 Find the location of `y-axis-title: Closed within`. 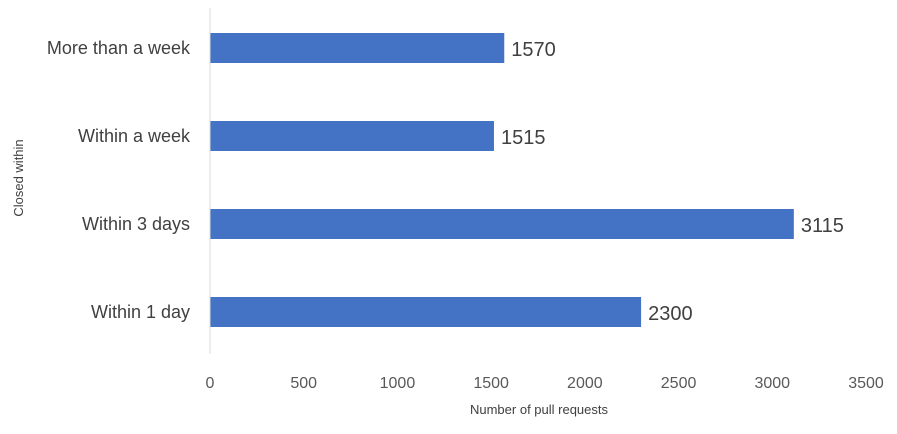

y-axis-title: Closed within is located at coordinates (18, 177).